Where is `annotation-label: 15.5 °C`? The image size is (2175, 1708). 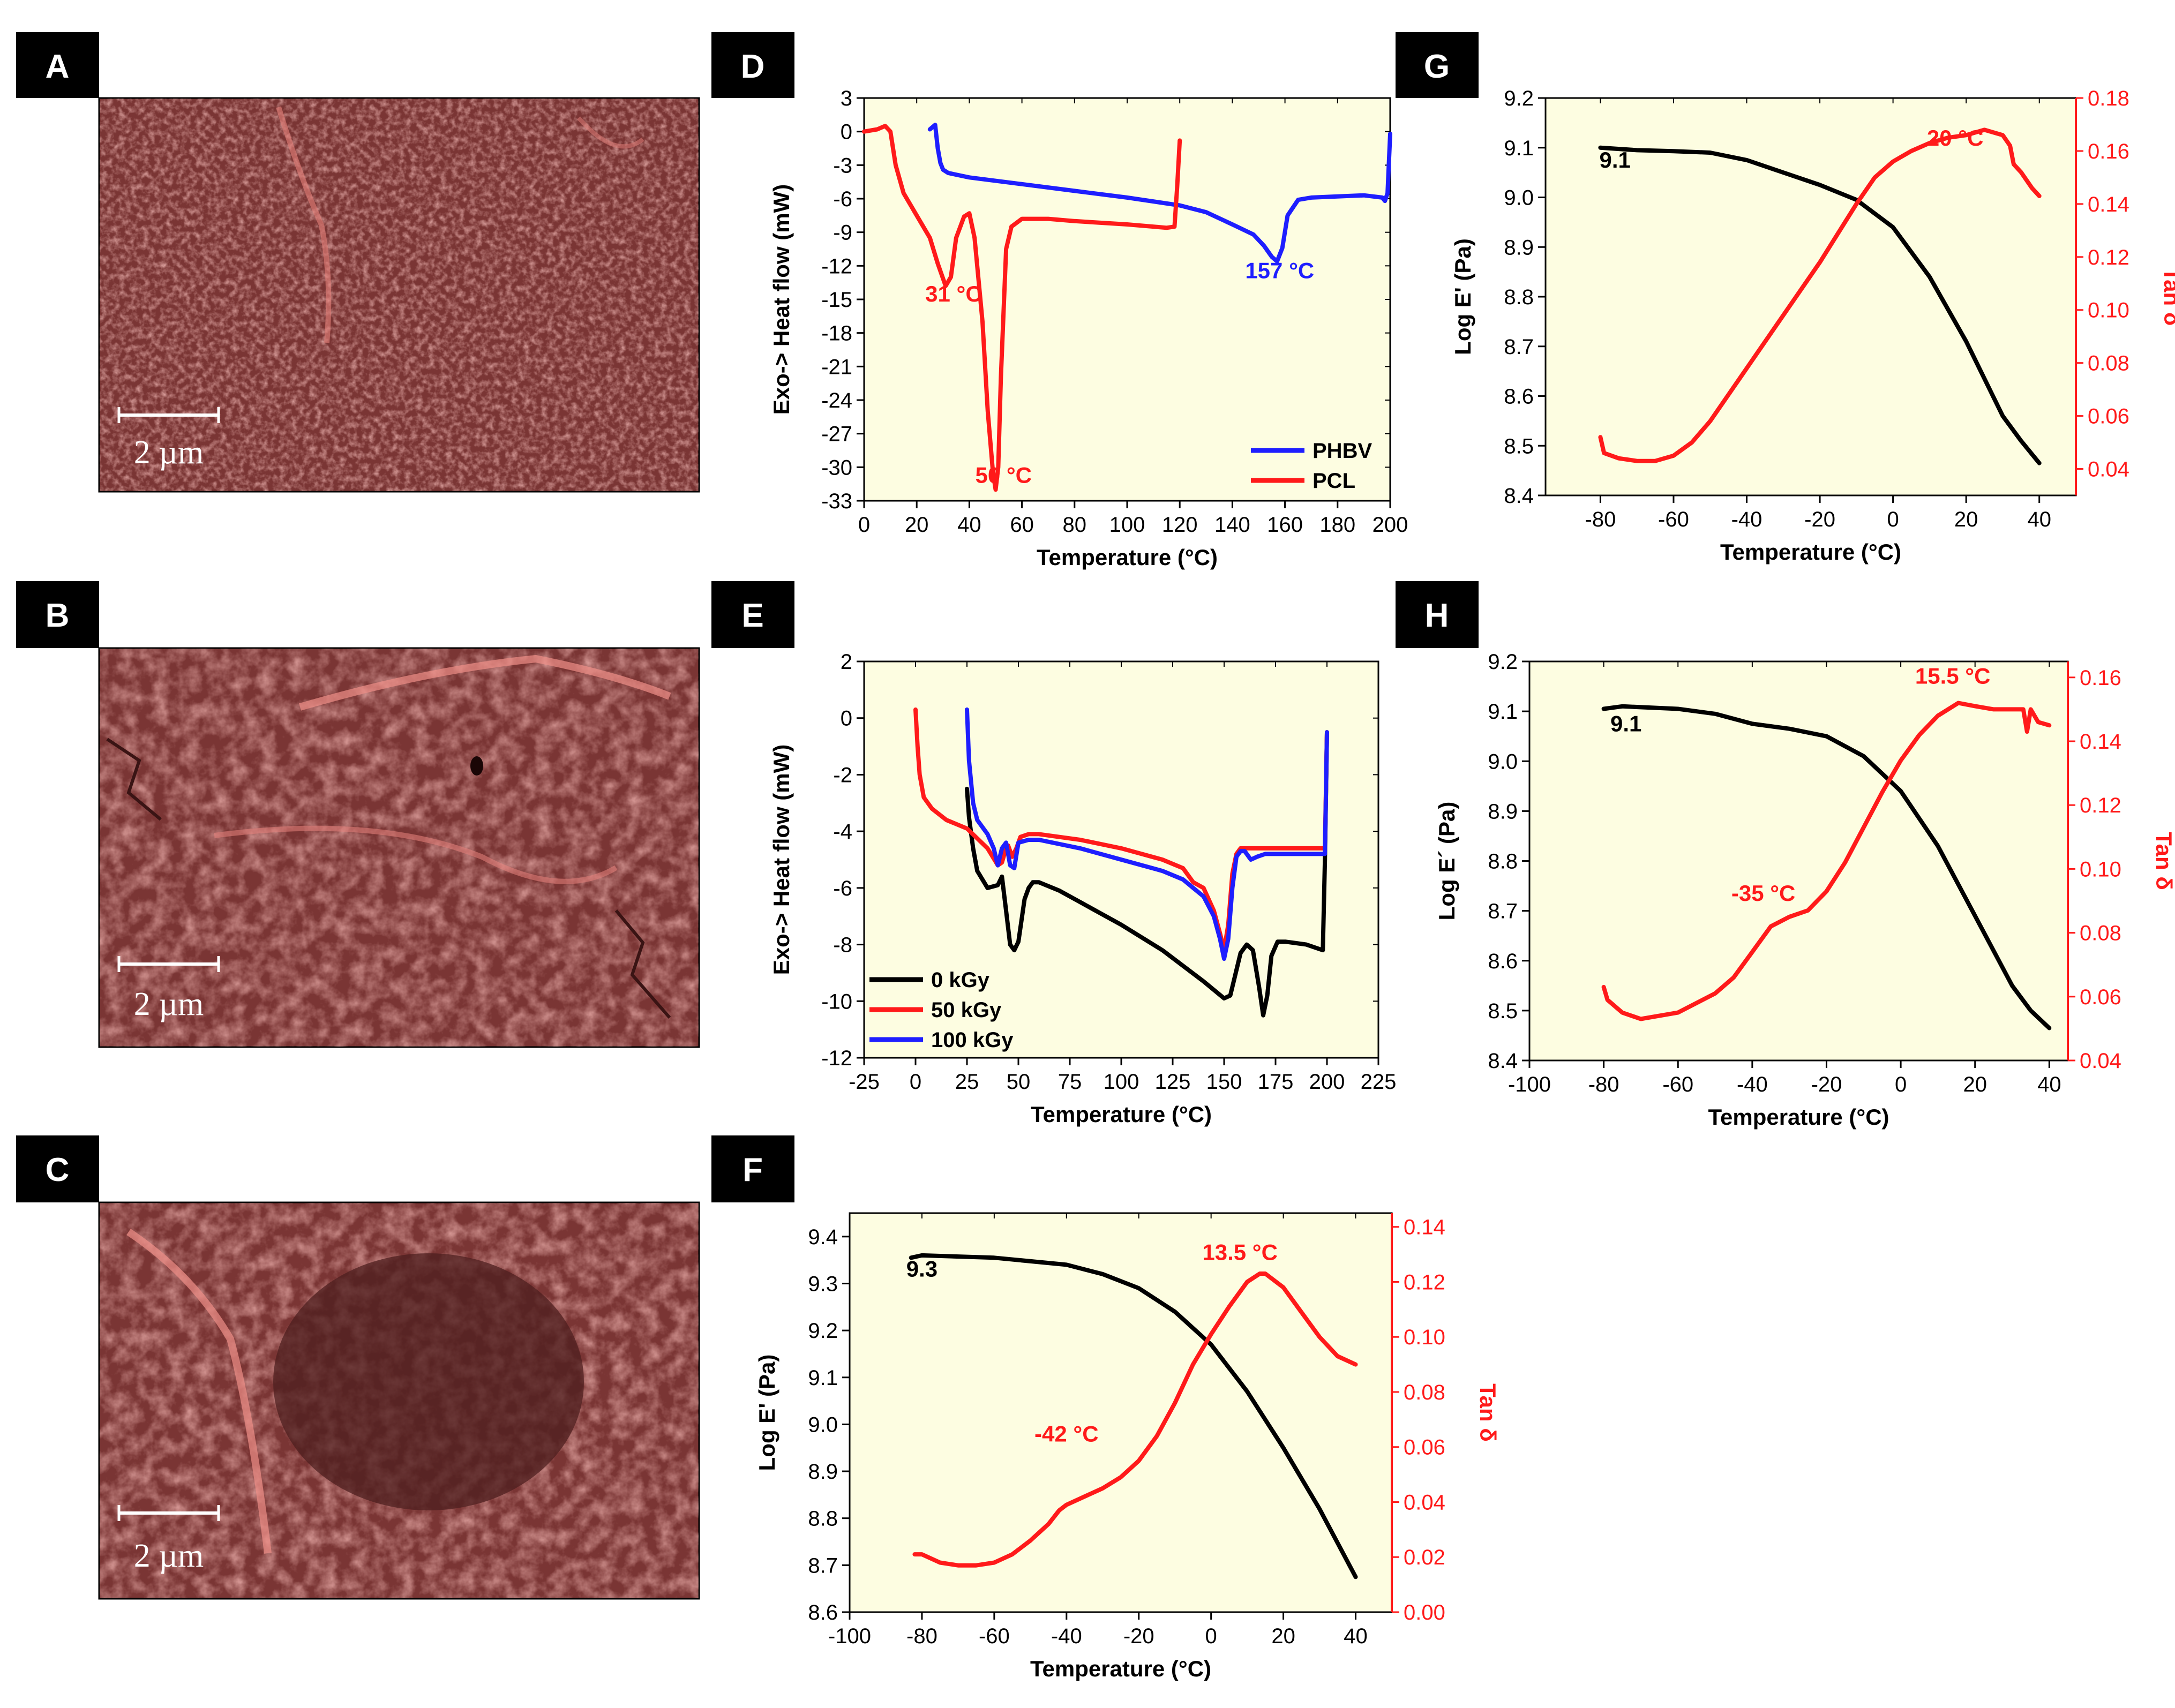 annotation-label: 15.5 °C is located at coordinates (1953, 676).